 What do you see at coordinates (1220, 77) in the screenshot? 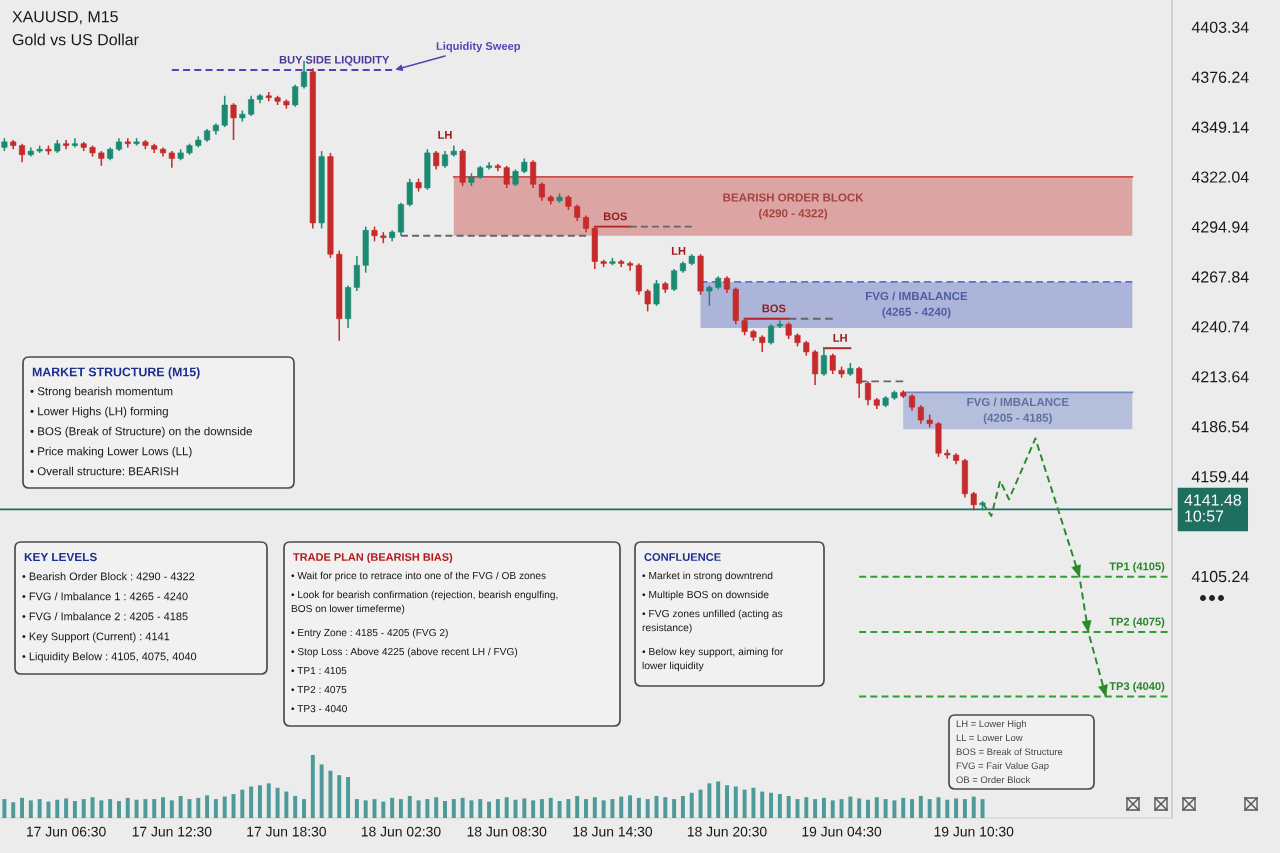
I see `y-tick-label: 4376.24` at bounding box center [1220, 77].